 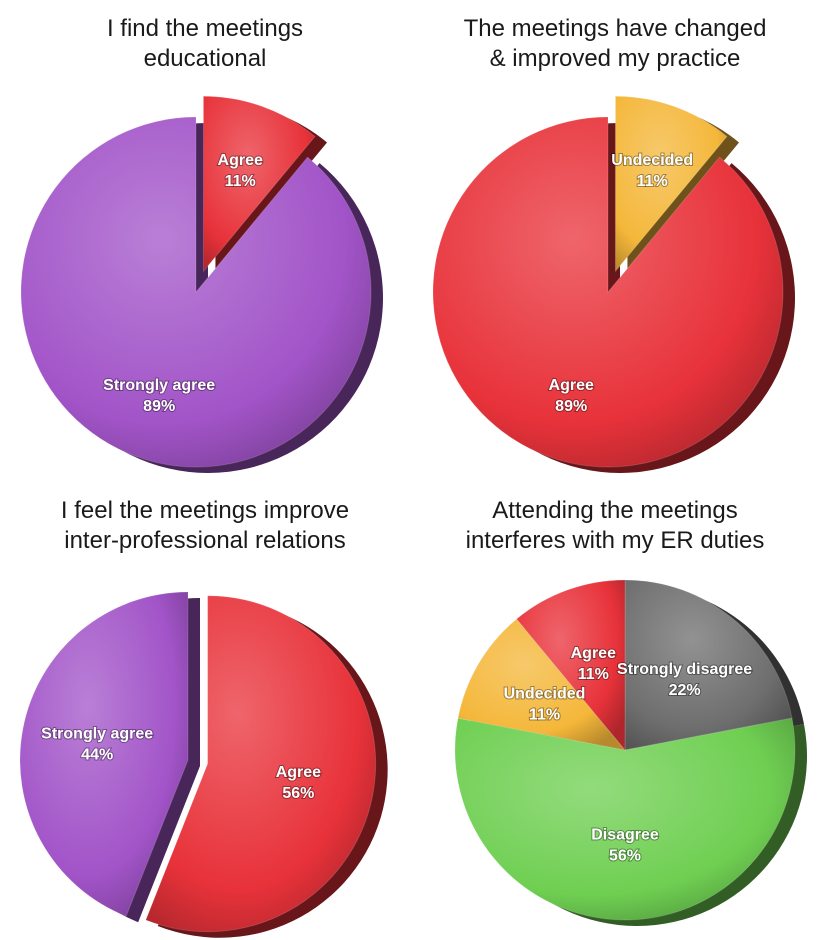 What do you see at coordinates (621, 283) in the screenshot?
I see `pie-labels: Undecided 11% Agree 89%` at bounding box center [621, 283].